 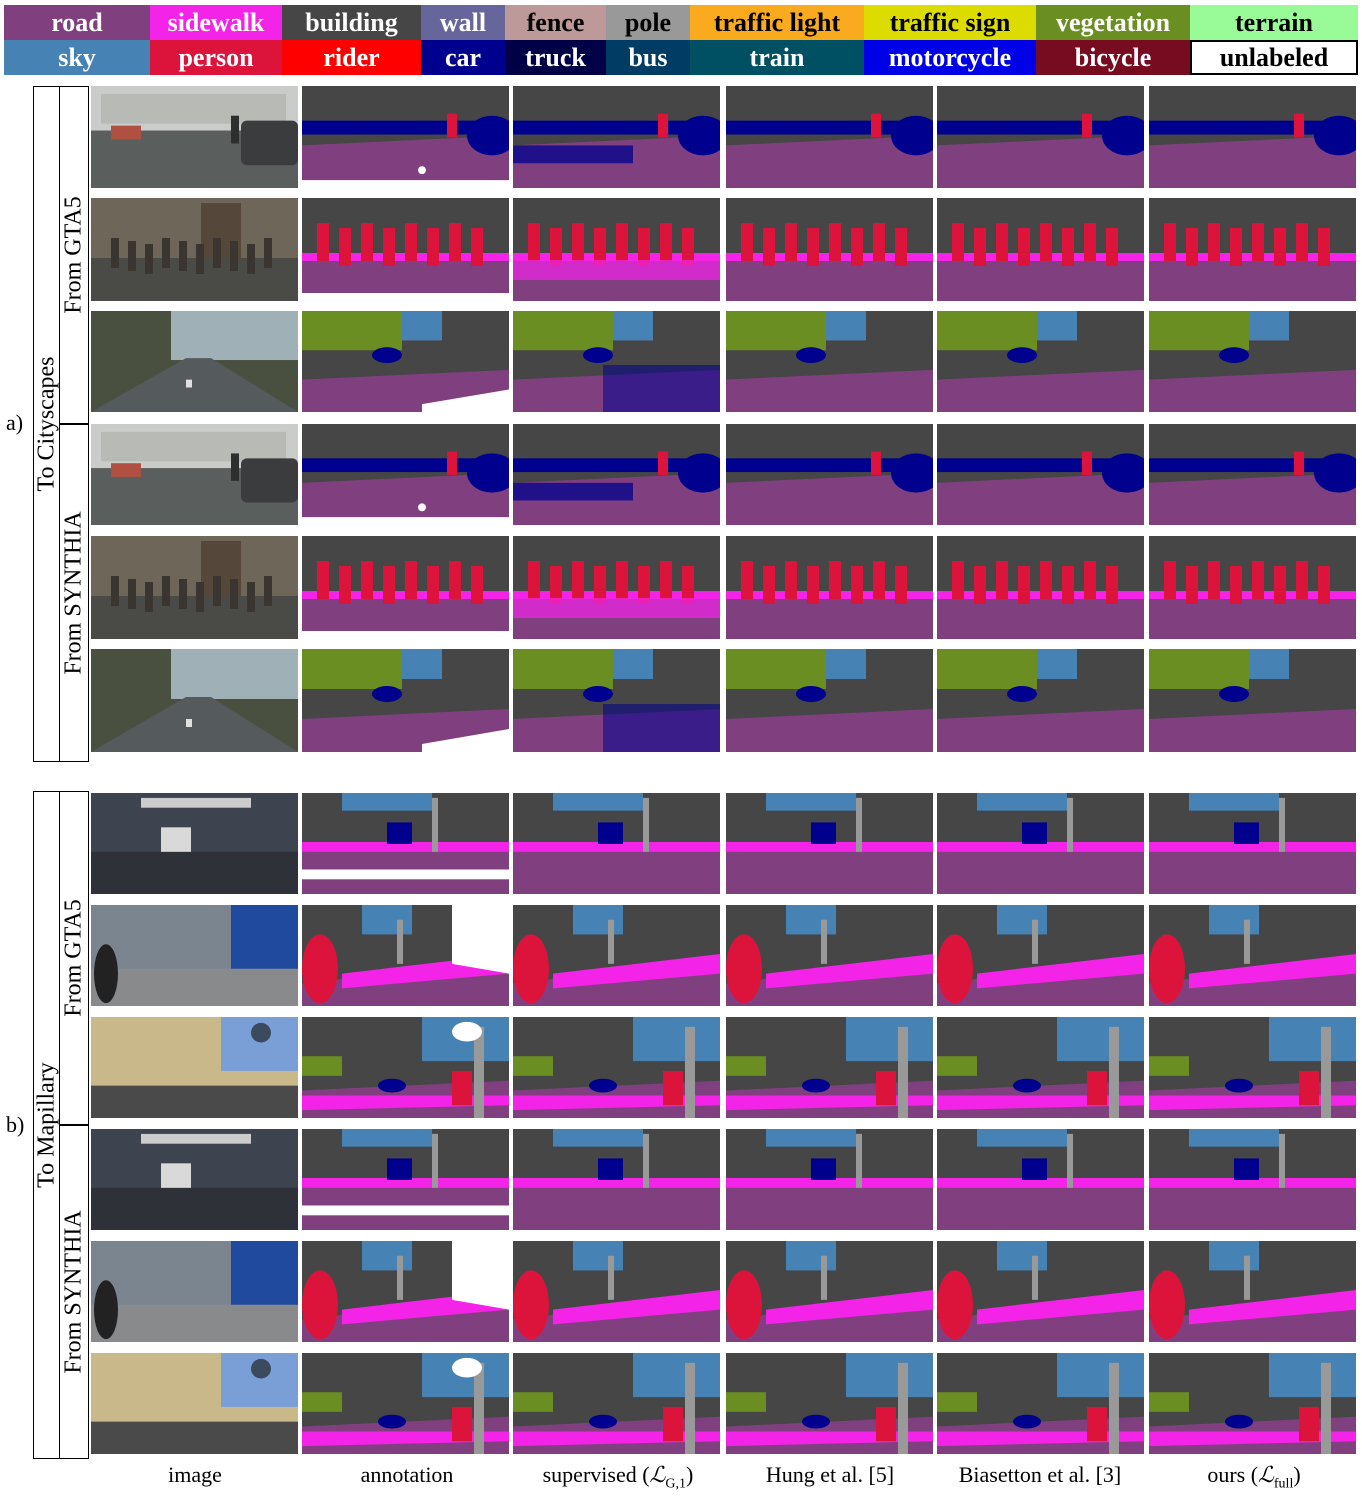 What do you see at coordinates (777, 57) in the screenshot?
I see `legend-train: train` at bounding box center [777, 57].